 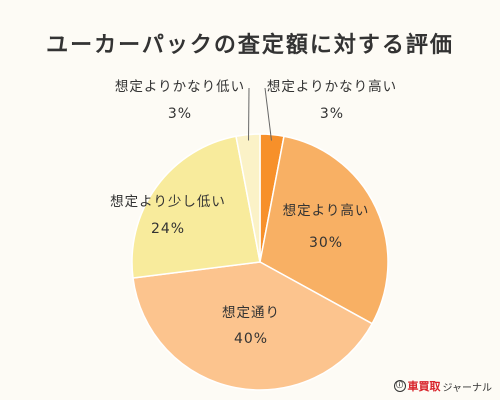 What do you see at coordinates (260, 114) in the screenshot?
I see `leader-lines` at bounding box center [260, 114].